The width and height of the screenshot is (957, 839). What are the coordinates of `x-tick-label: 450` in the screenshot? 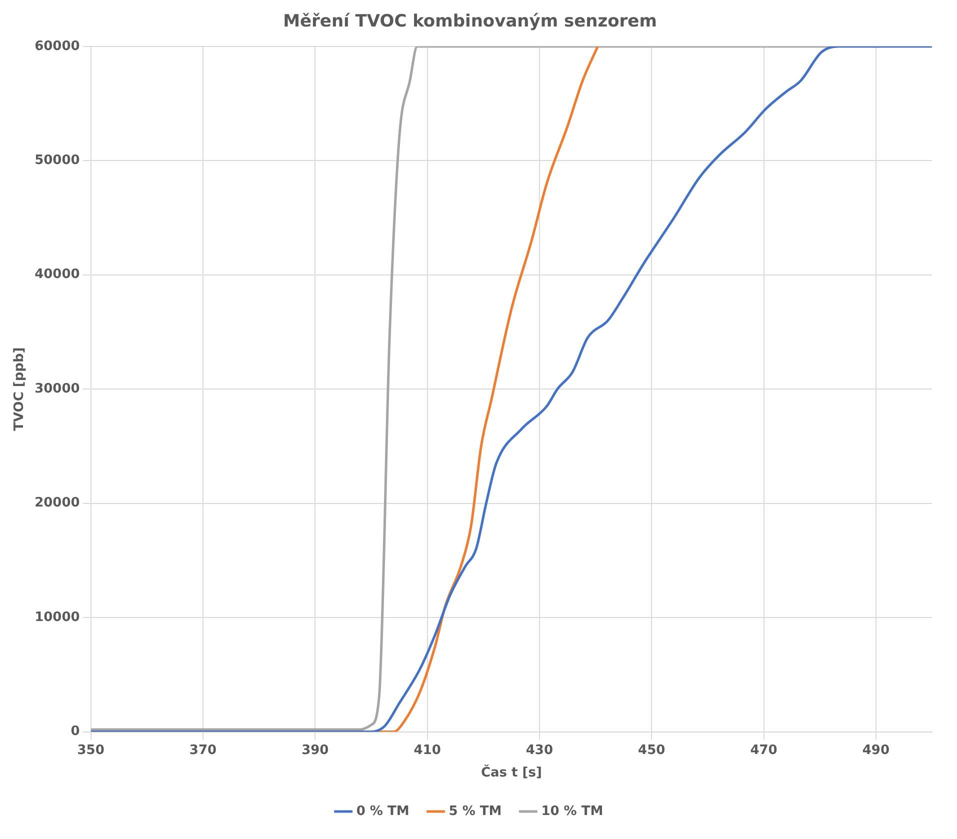 It's located at (652, 750).